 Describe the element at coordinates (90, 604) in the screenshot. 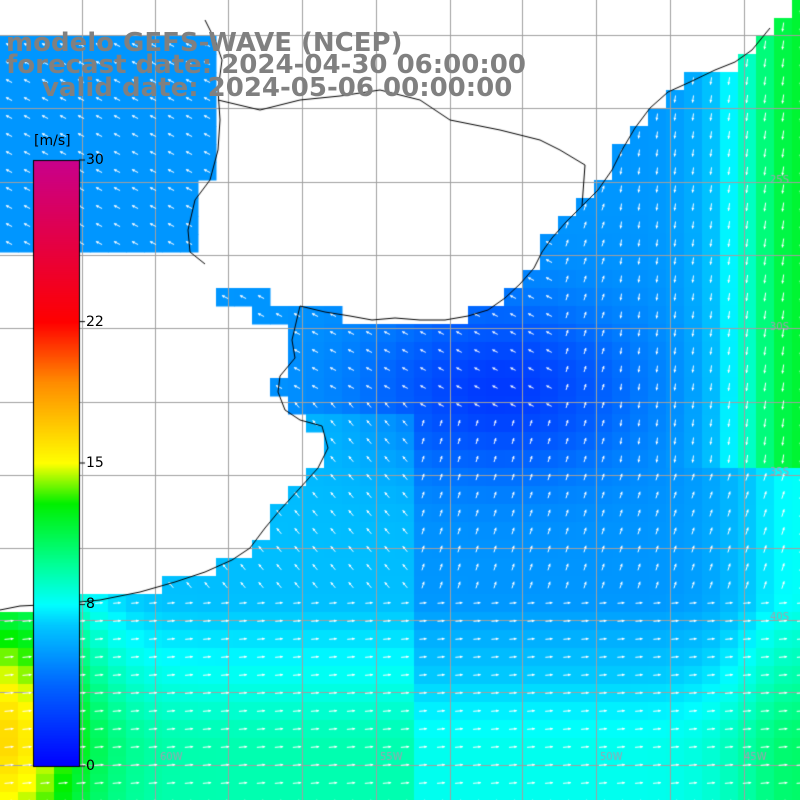

I see `colorbar-tick-8: 8` at that location.